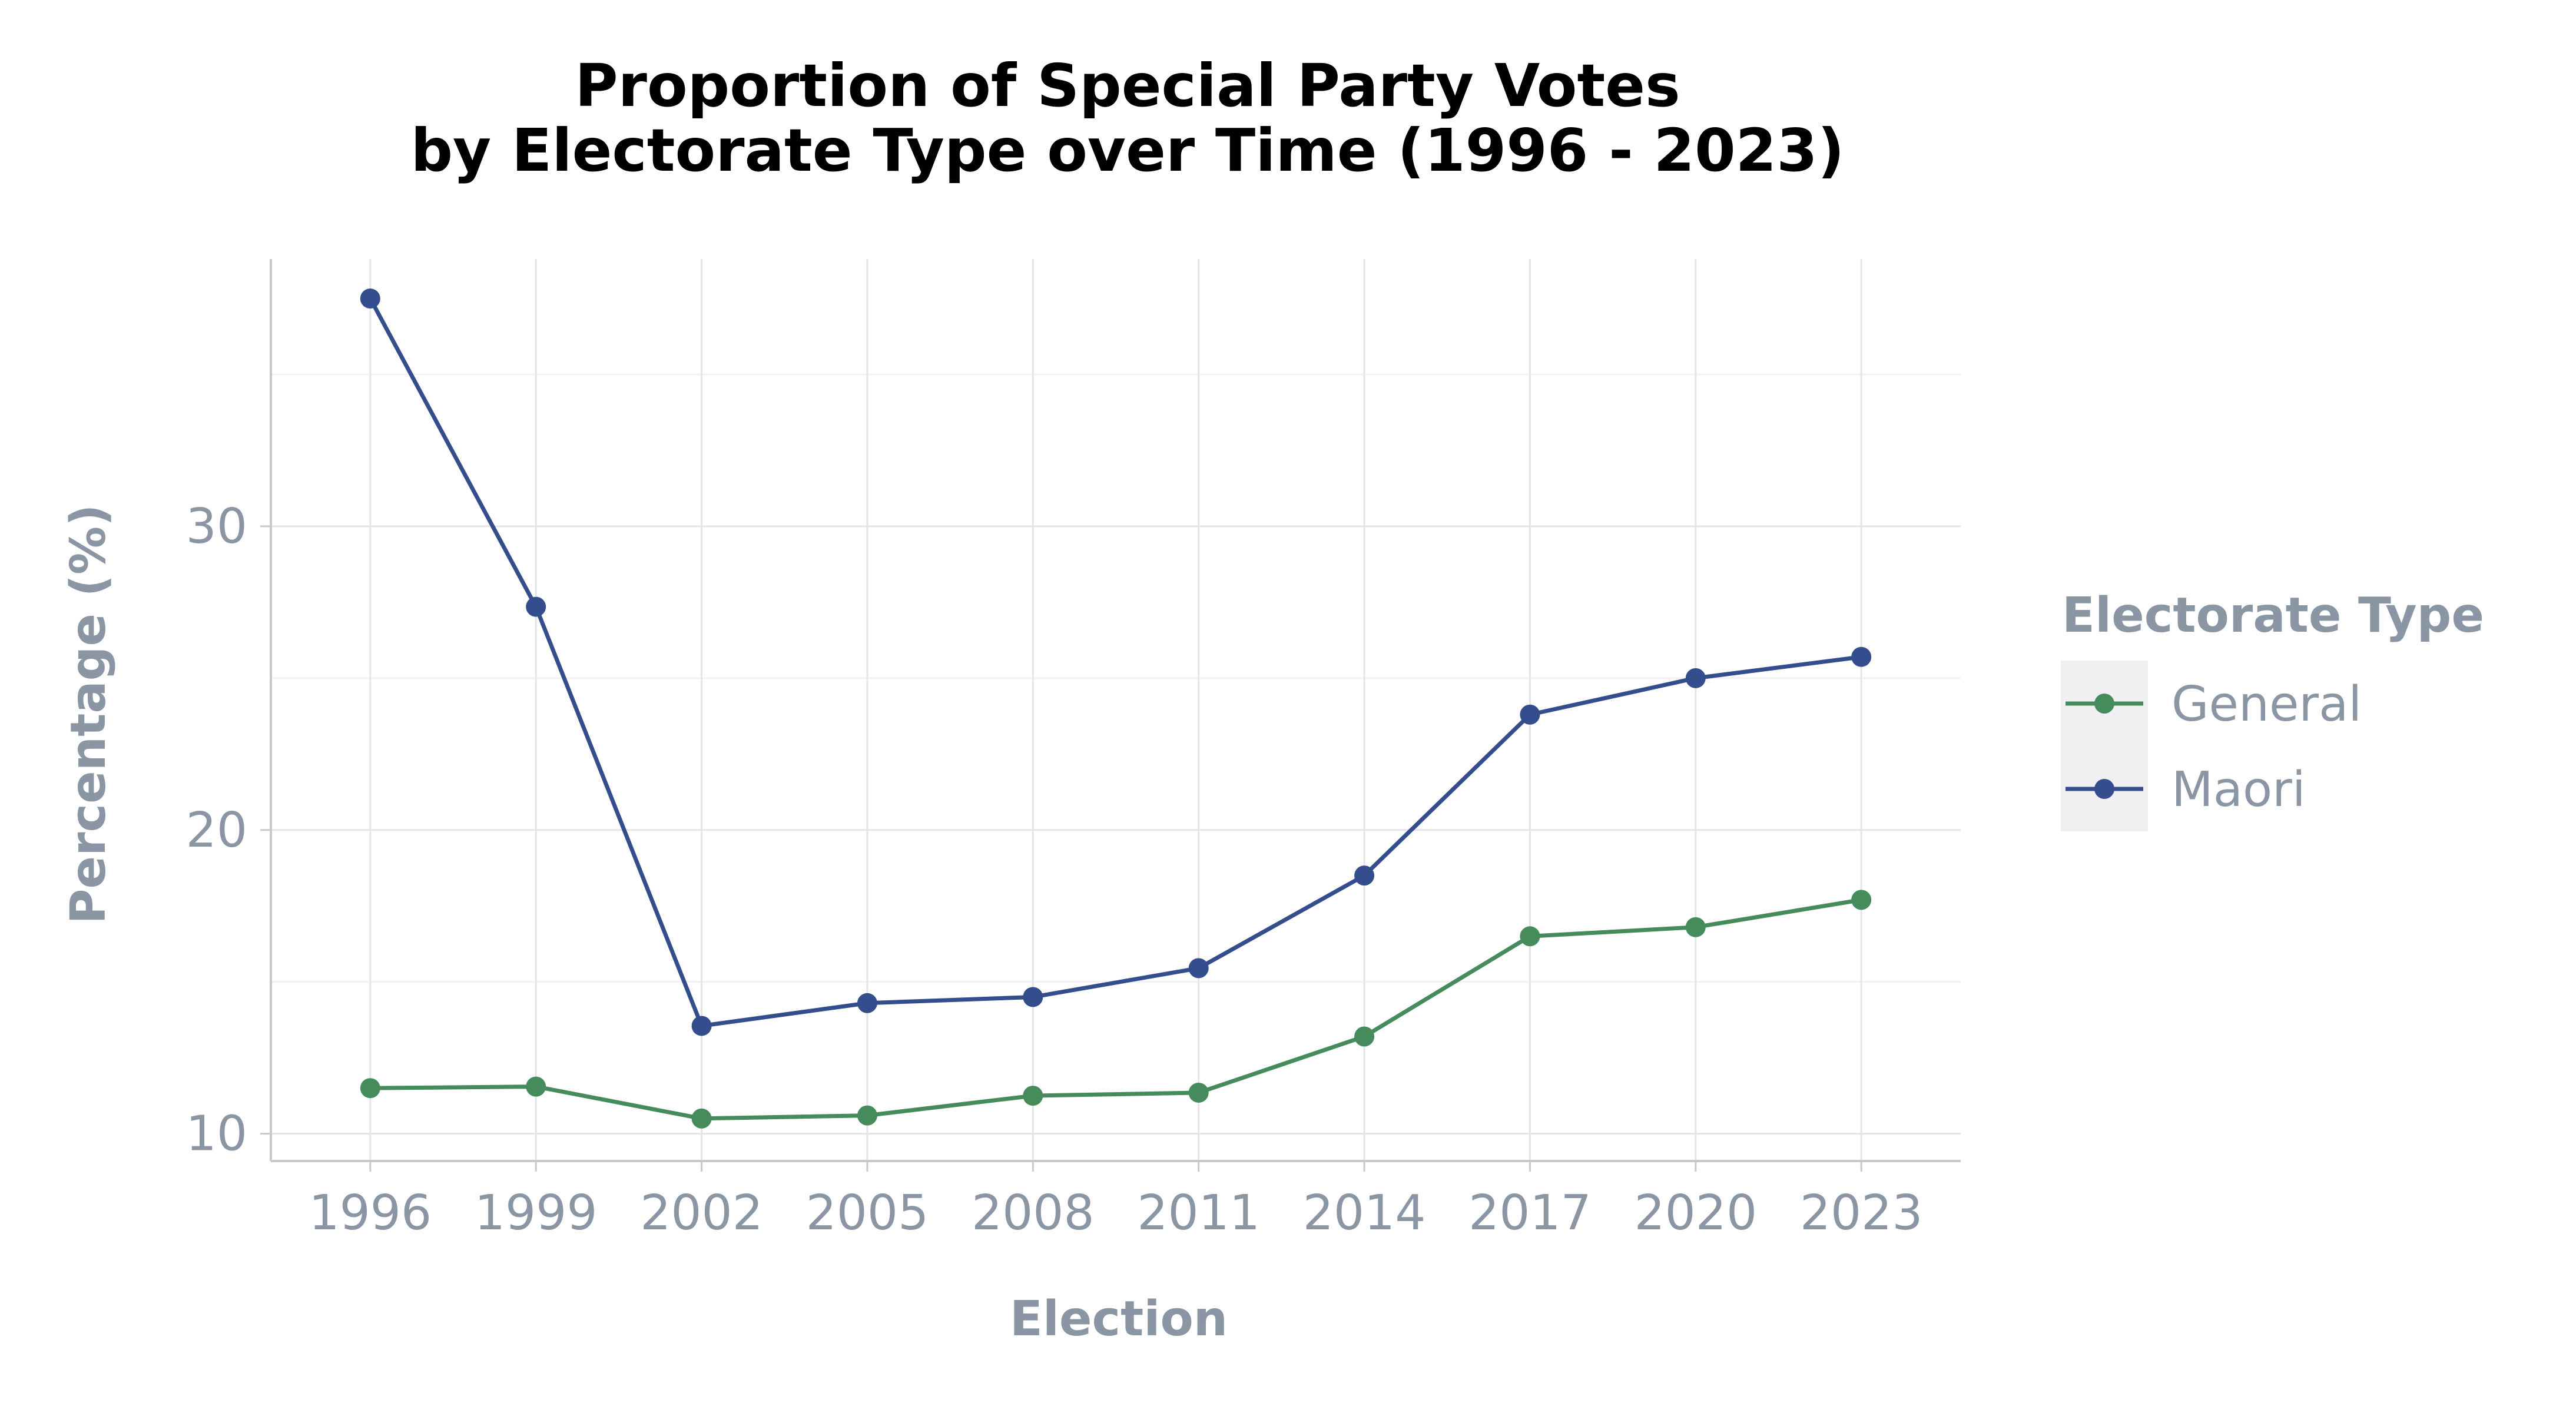 This screenshot has width=2576, height=1413. I want to click on legend: Electorate Type General Maori, so click(2272, 709).